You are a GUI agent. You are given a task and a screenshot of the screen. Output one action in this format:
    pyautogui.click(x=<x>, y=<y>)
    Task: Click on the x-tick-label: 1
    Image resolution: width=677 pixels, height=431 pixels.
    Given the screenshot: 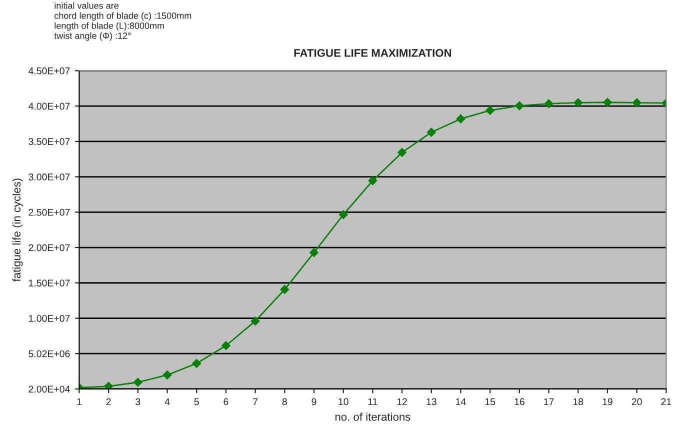 What is the action you would take?
    pyautogui.click(x=79, y=402)
    